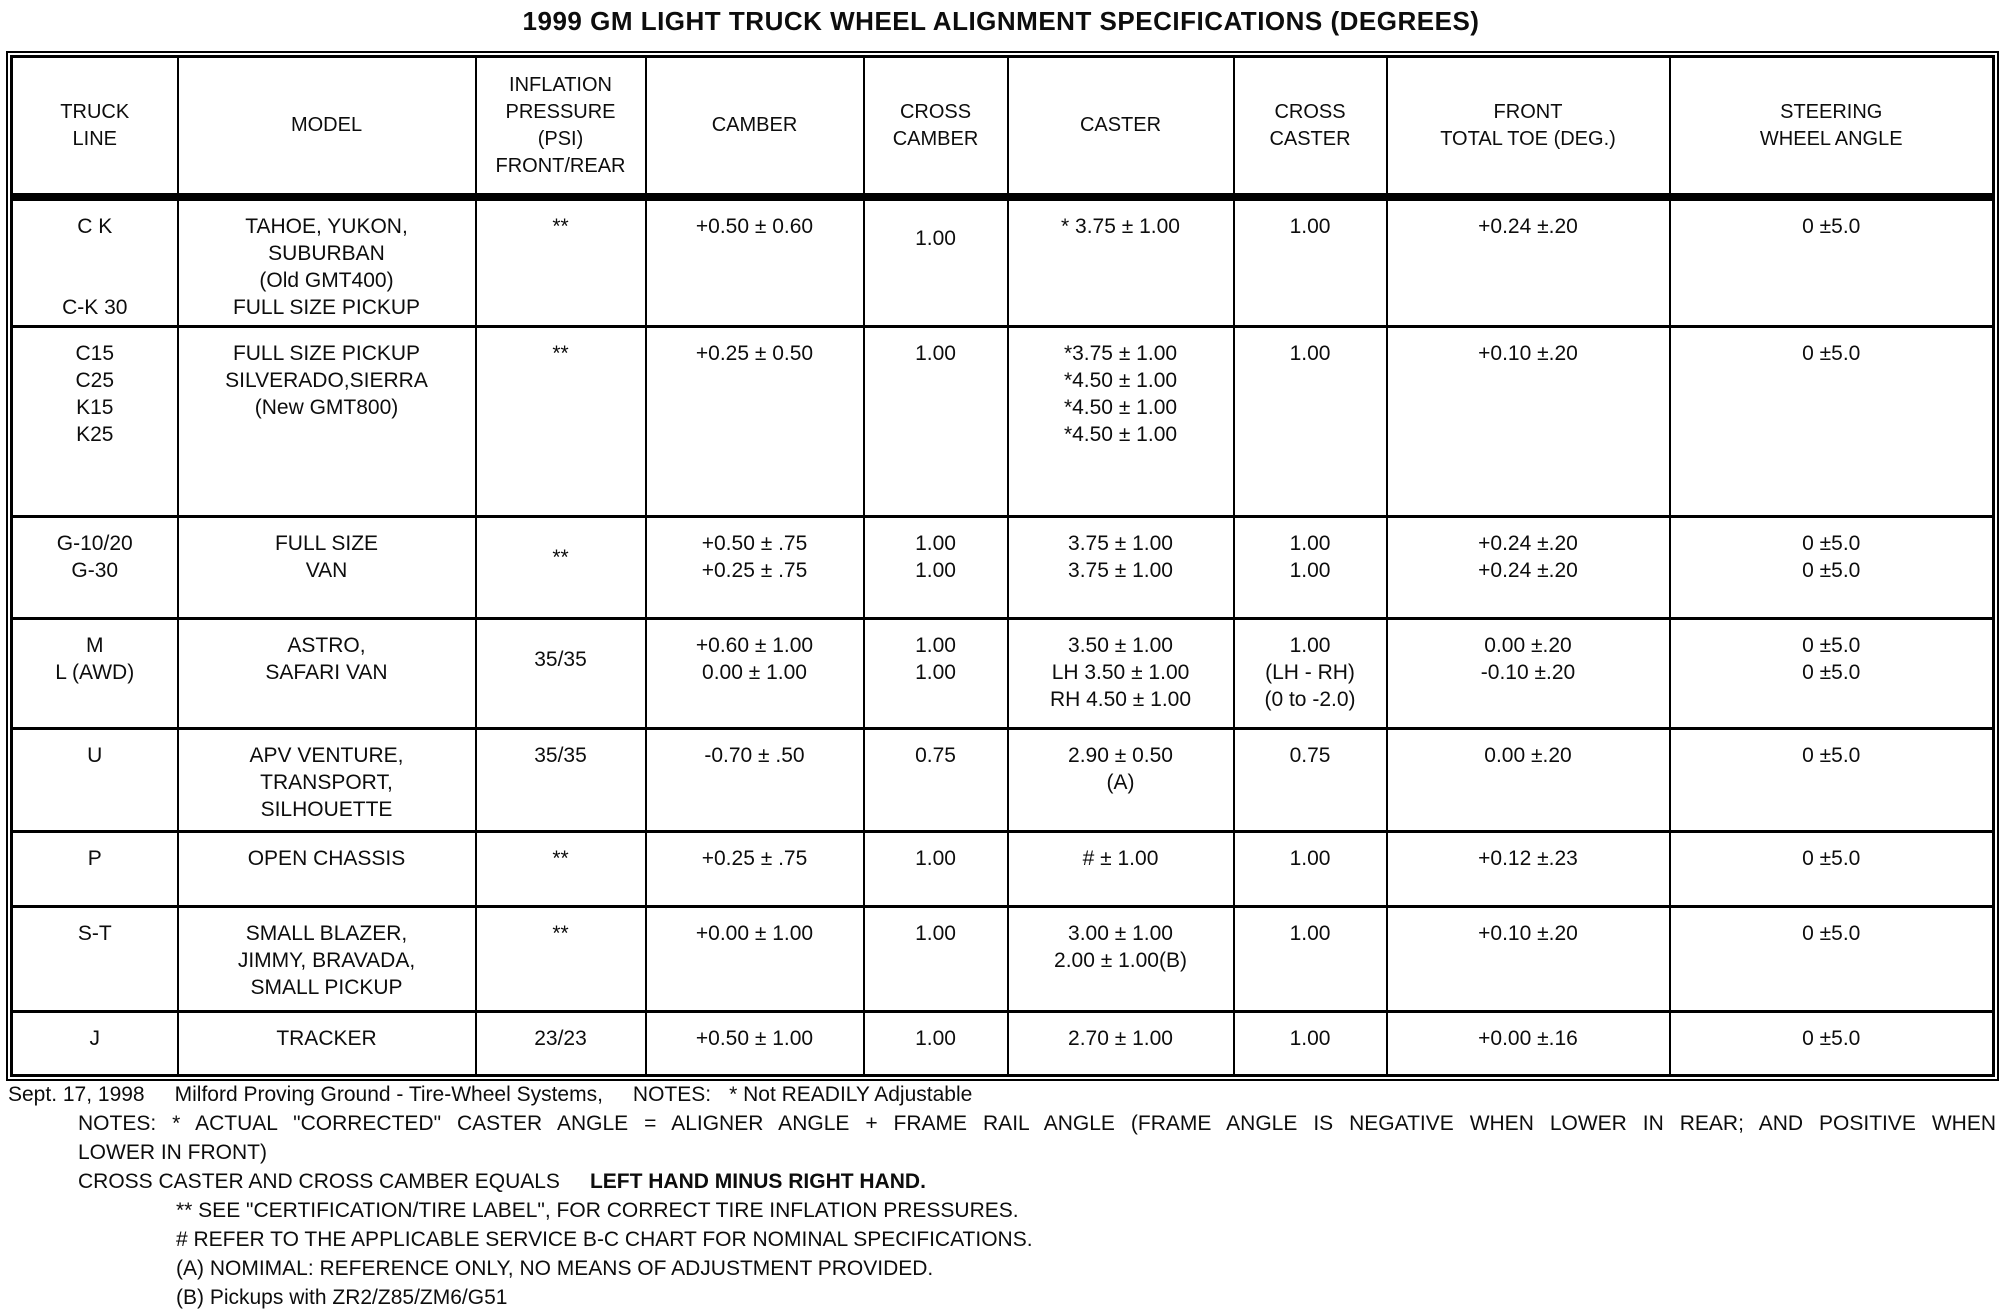 The image size is (2002, 1312). What do you see at coordinates (1120, 780) in the screenshot?
I see `cell-caster: 2.90 ± 0.50 (A)` at bounding box center [1120, 780].